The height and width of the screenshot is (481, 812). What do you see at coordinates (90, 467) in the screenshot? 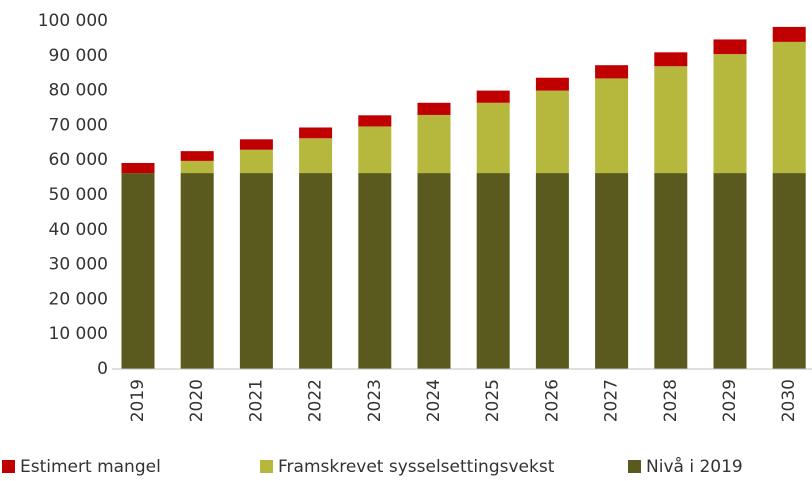
I see `legend-label: Estimert mangel` at bounding box center [90, 467].